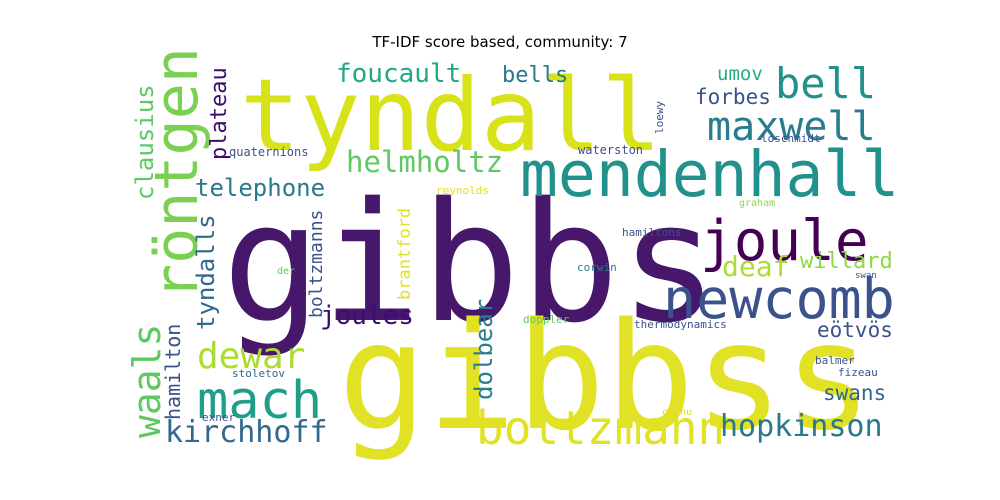 The image size is (1000, 500). Describe the element at coordinates (855, 330) in the screenshot. I see `word-30: eötvös` at that location.